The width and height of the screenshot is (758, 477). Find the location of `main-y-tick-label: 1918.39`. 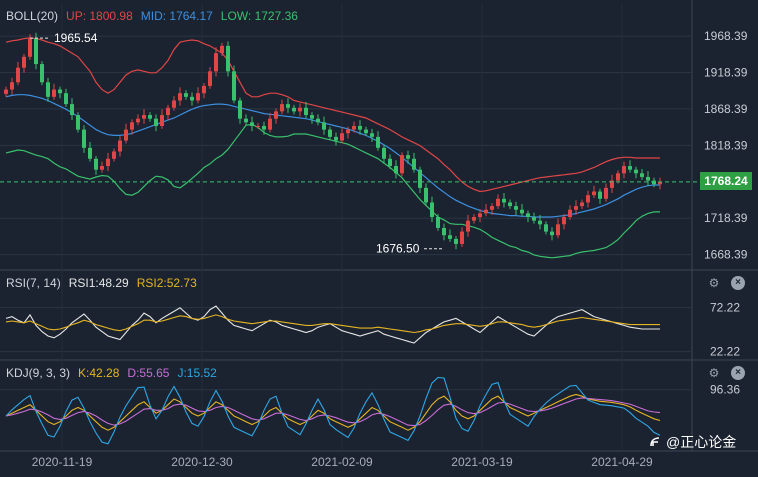

main-y-tick-label: 1918.39 is located at coordinates (726, 73).